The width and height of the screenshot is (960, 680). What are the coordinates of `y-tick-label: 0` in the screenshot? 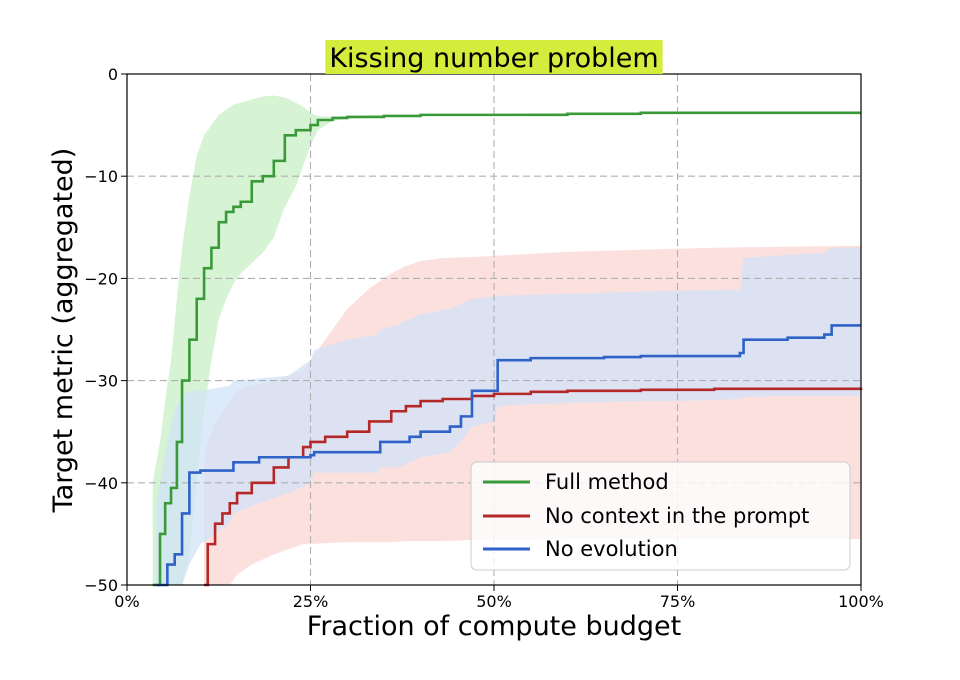 It's located at (113, 74).